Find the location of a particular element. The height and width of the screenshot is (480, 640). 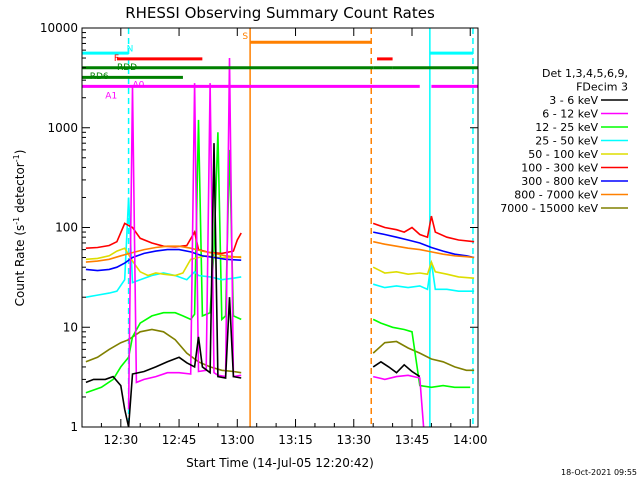

legend-label-7: 800 - 7000 keV is located at coordinates (556, 195).